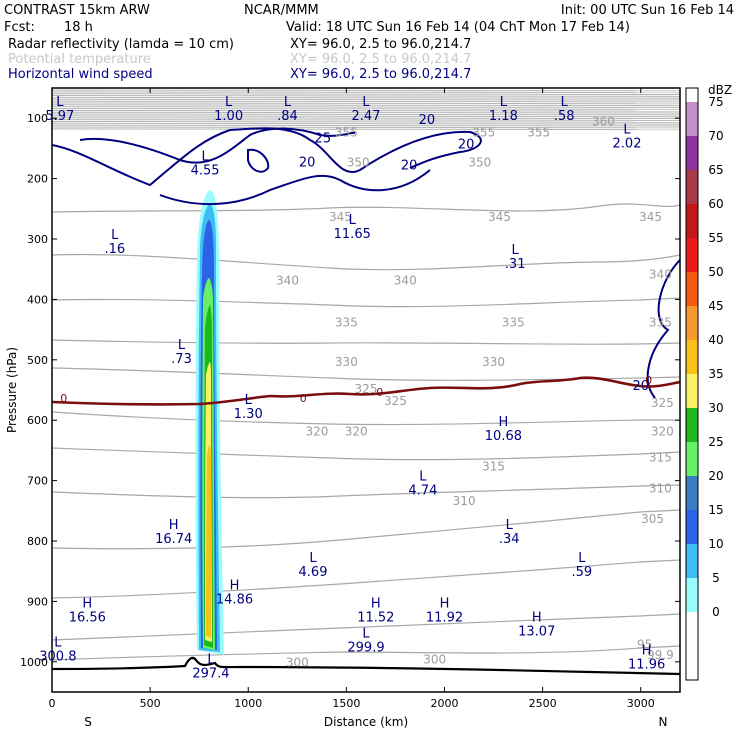  What do you see at coordinates (444, 617) in the screenshot?
I see `marker-value: 11.92` at bounding box center [444, 617].